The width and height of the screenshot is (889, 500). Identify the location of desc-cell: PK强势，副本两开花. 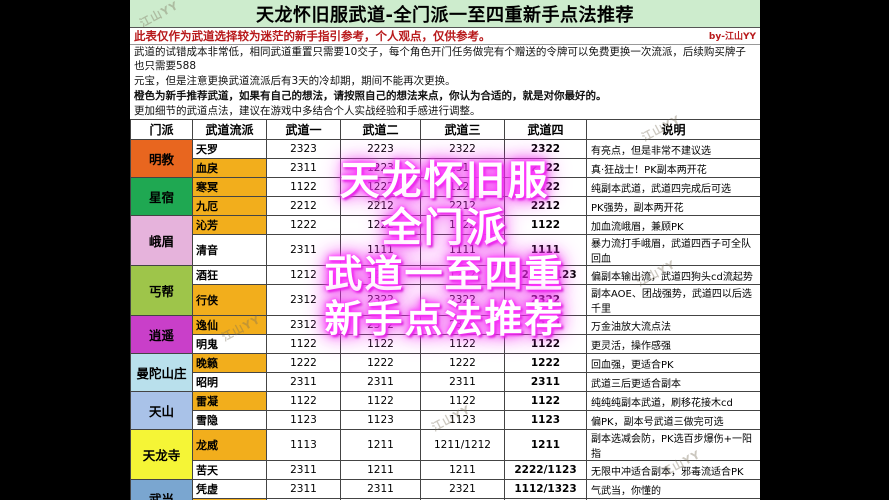
(673, 206).